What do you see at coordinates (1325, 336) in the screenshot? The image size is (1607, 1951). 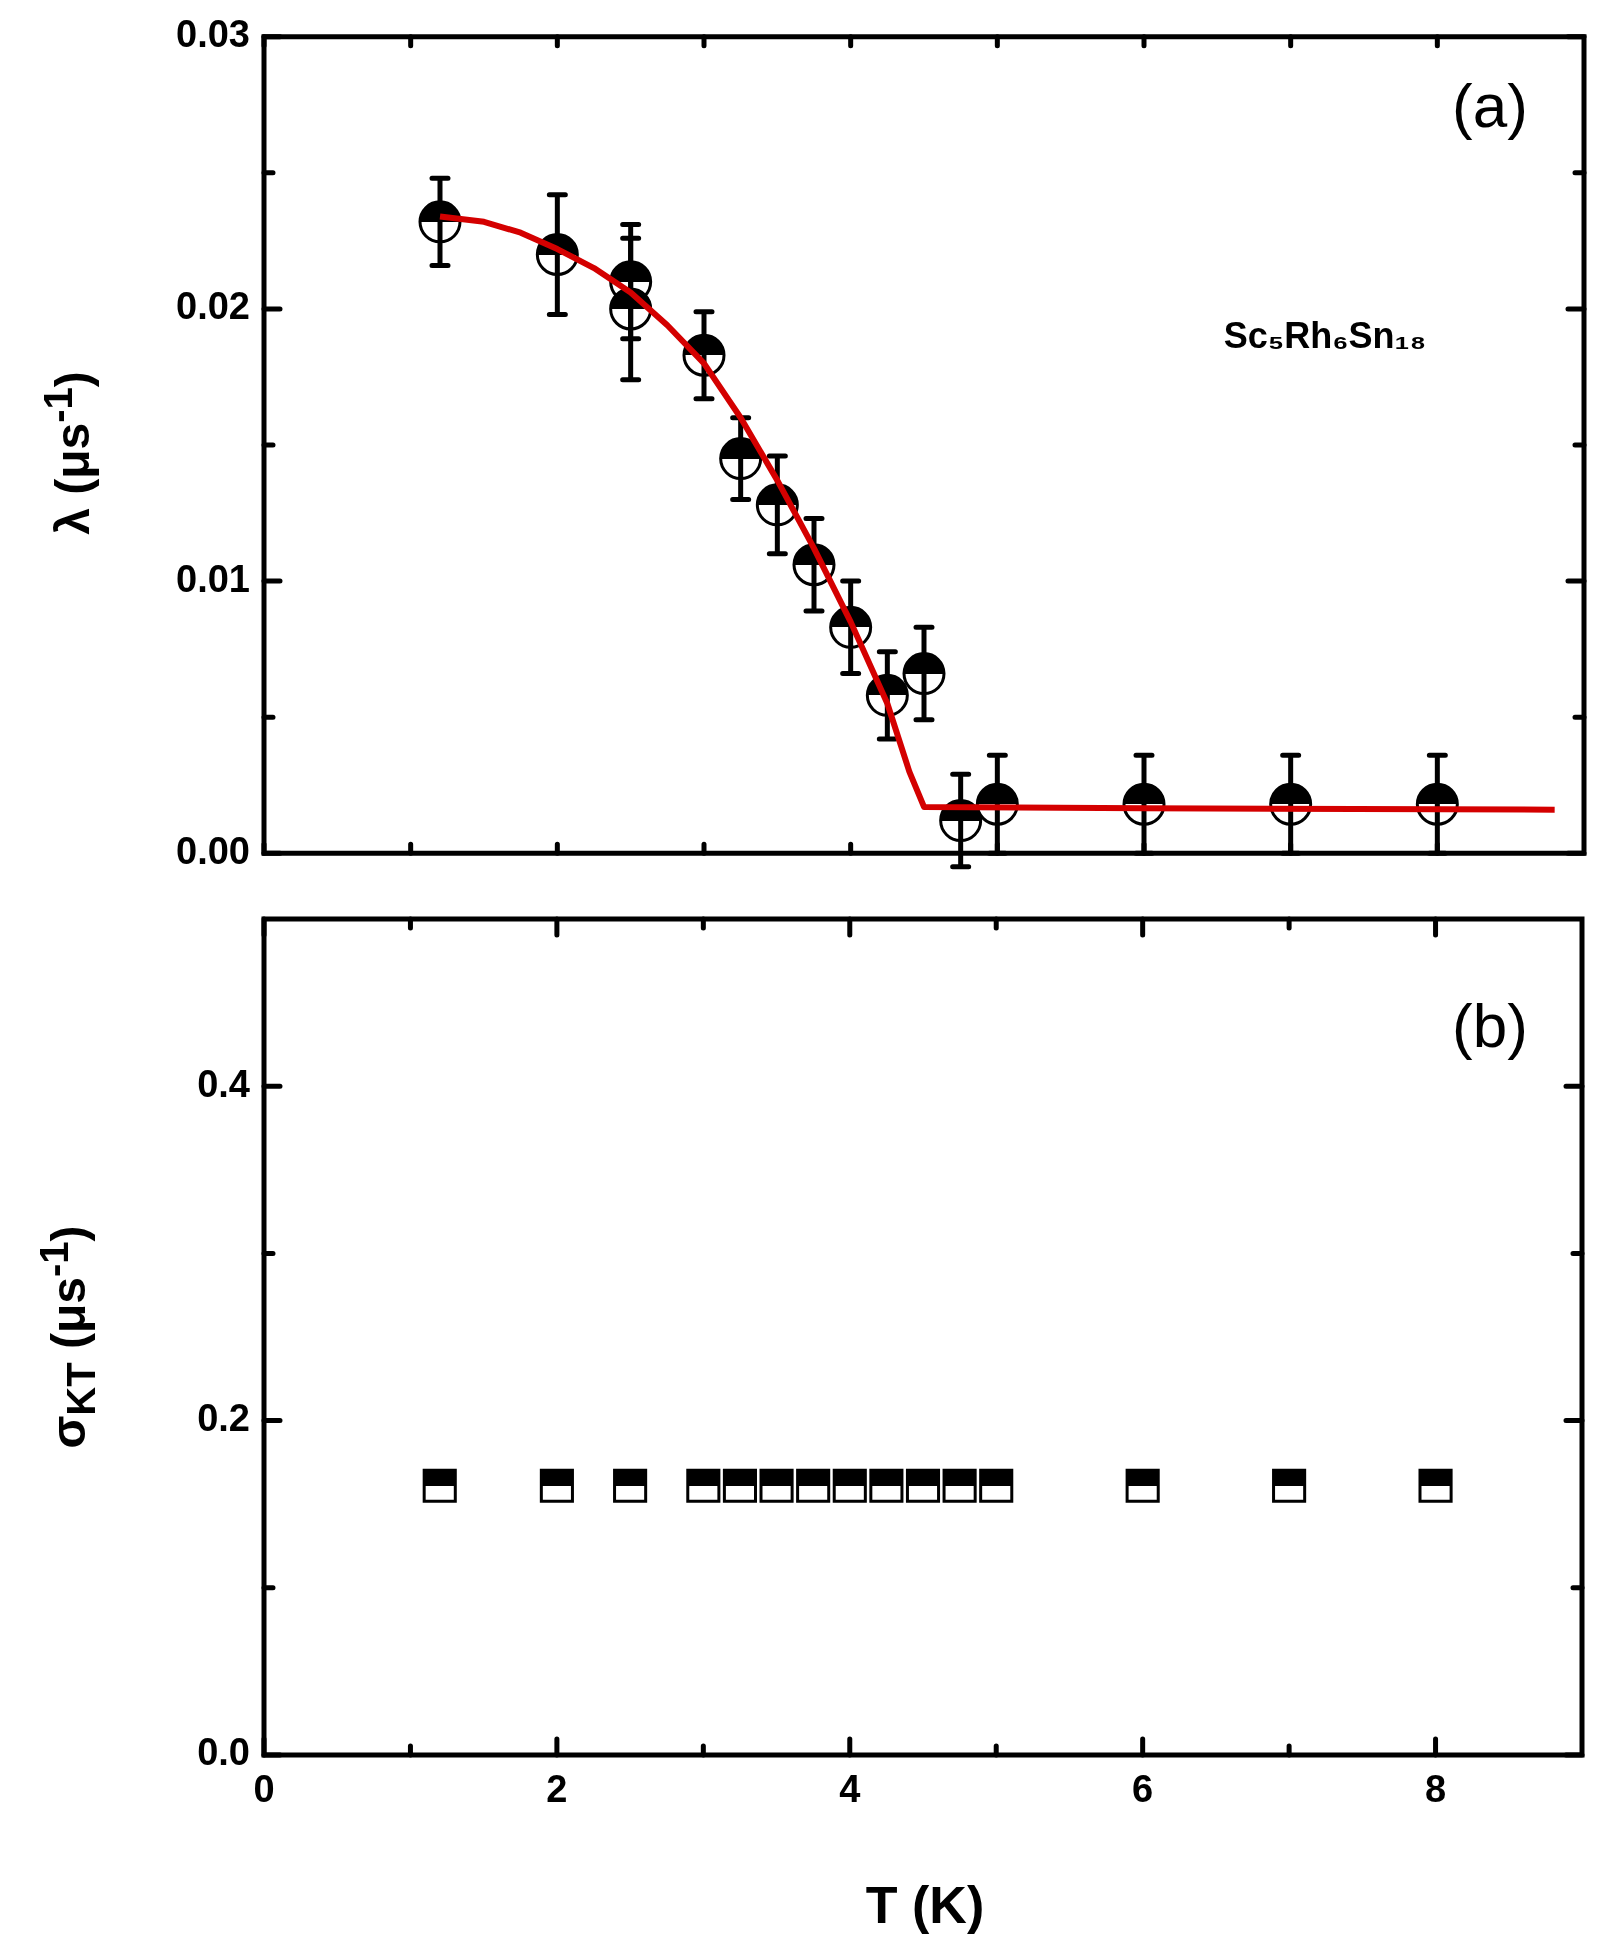 I see `annotation: Sc₅Rh₆Sn₁₈` at bounding box center [1325, 336].